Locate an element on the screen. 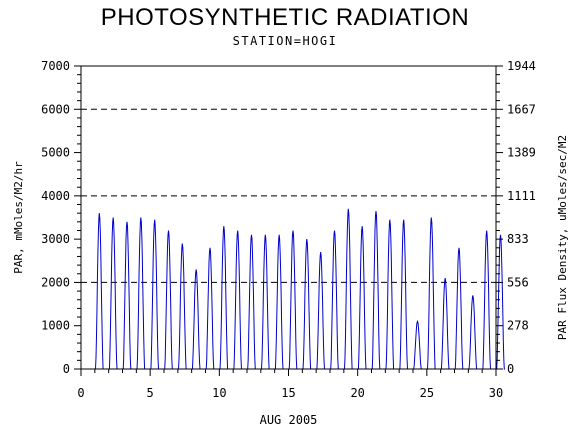 This screenshot has height=430, width=570. x-tick-label: 20 is located at coordinates (357, 393).